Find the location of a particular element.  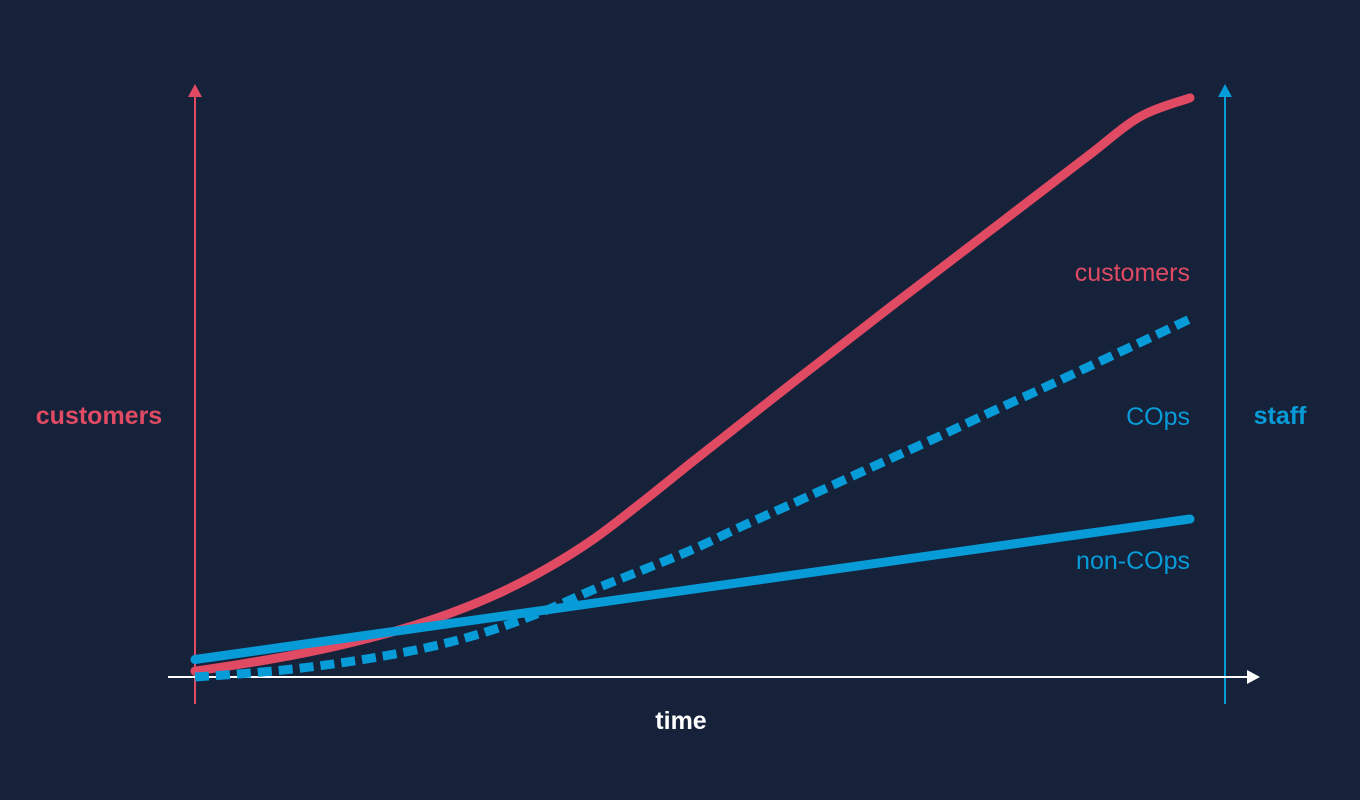

time-axis-arrow-icon is located at coordinates (1253, 677).